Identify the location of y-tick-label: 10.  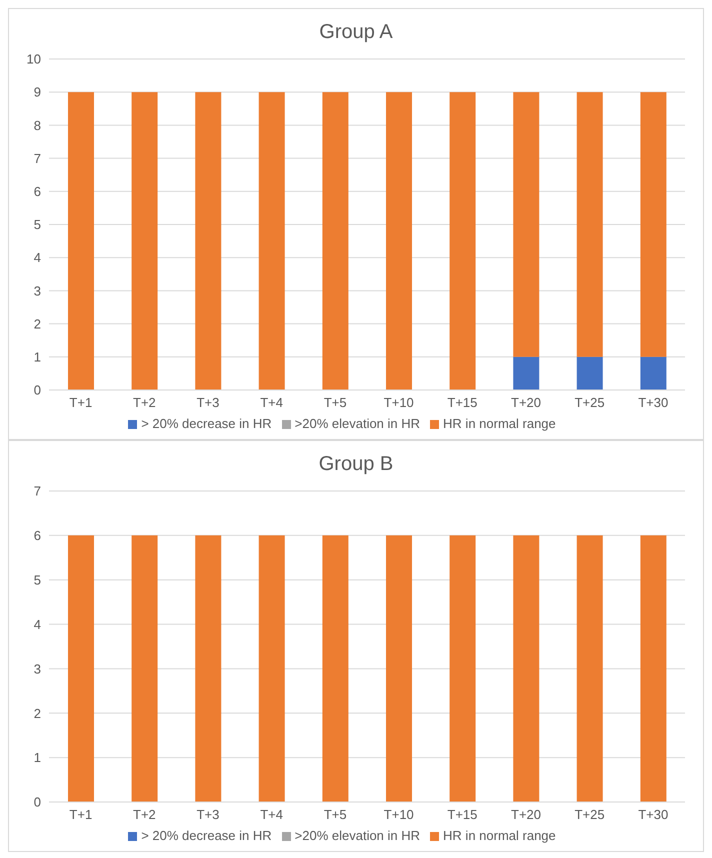
(33, 59).